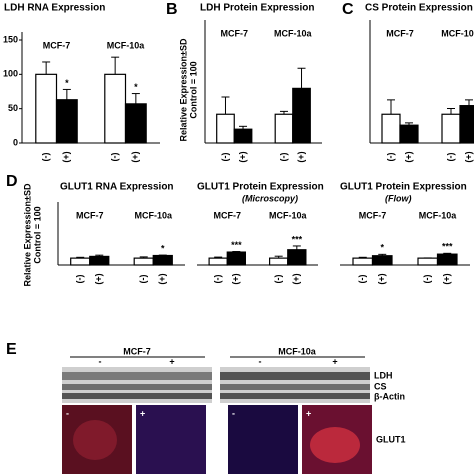  Describe the element at coordinates (348, 9) in the screenshot. I see `panel-letter: C` at that location.